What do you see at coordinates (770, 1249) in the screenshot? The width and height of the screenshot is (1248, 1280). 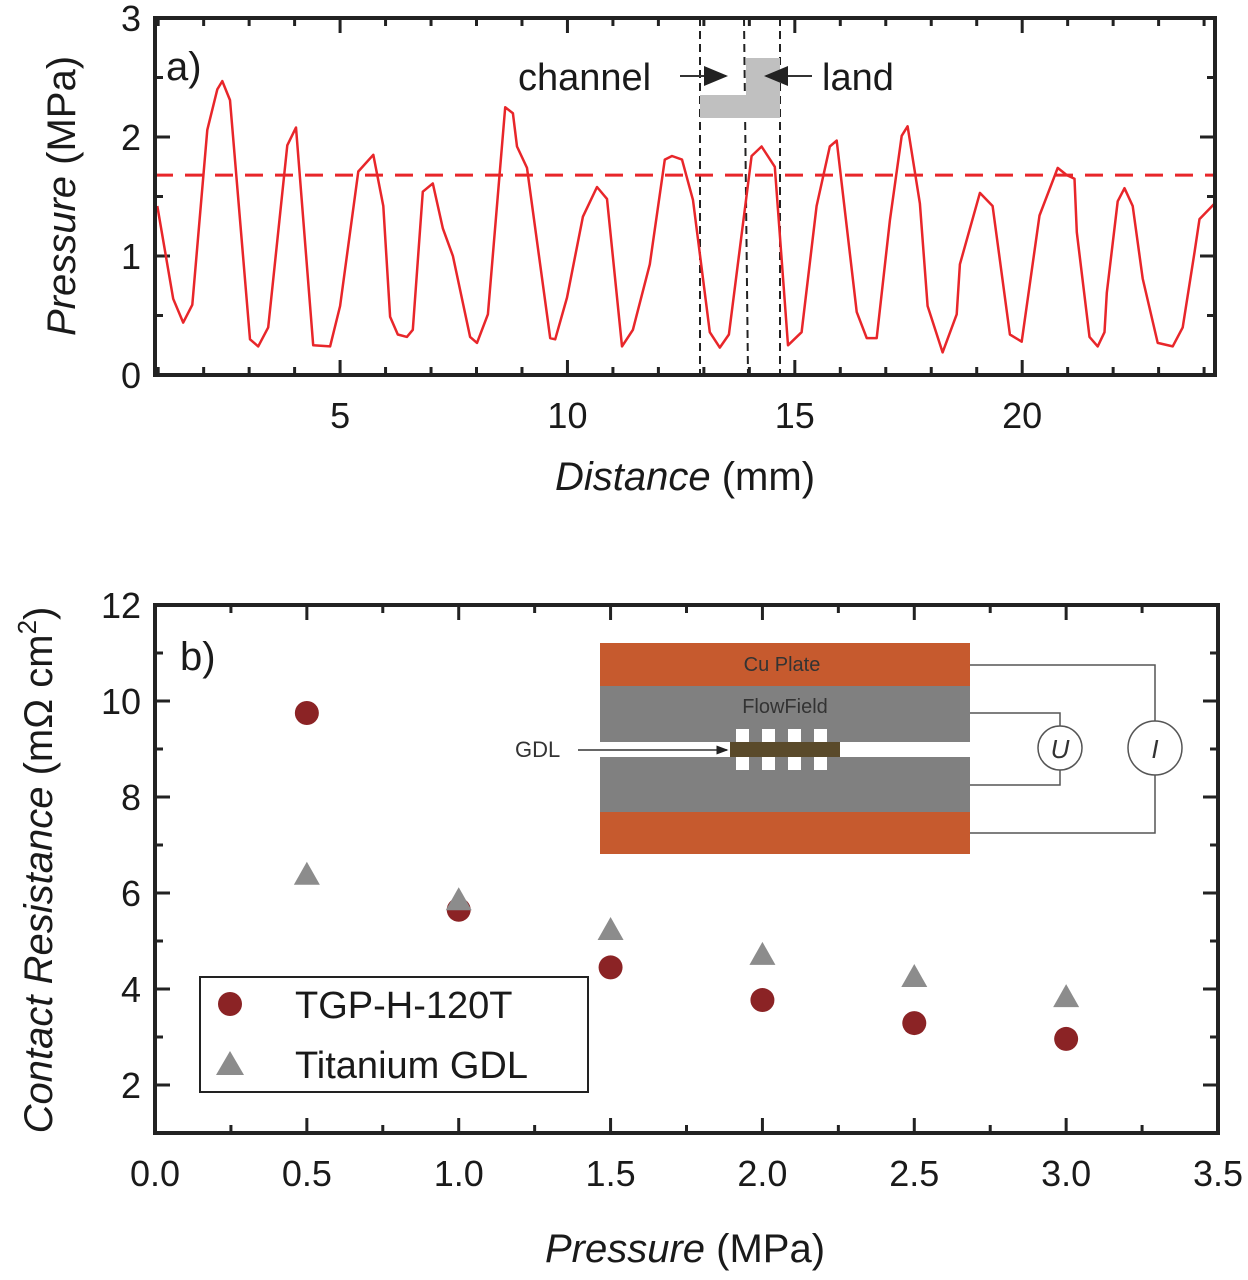 I see `x-axis-title-b-unit: (MPa)` at bounding box center [770, 1249].